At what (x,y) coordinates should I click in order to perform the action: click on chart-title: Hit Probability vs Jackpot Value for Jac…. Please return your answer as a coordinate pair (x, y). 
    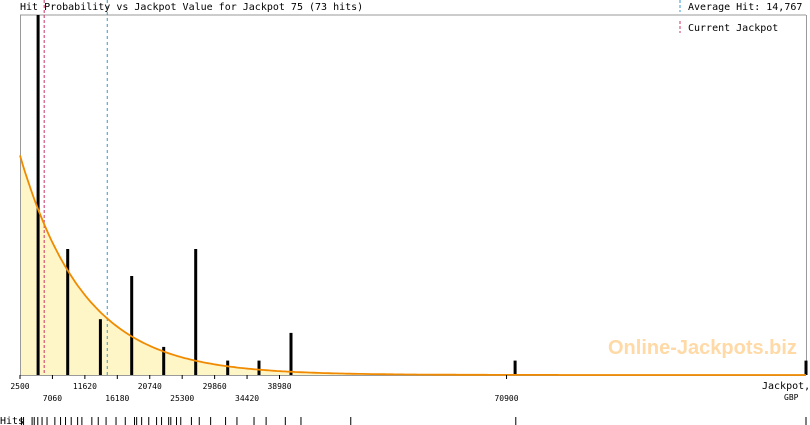
    Looking at the image, I should click on (191, 7).